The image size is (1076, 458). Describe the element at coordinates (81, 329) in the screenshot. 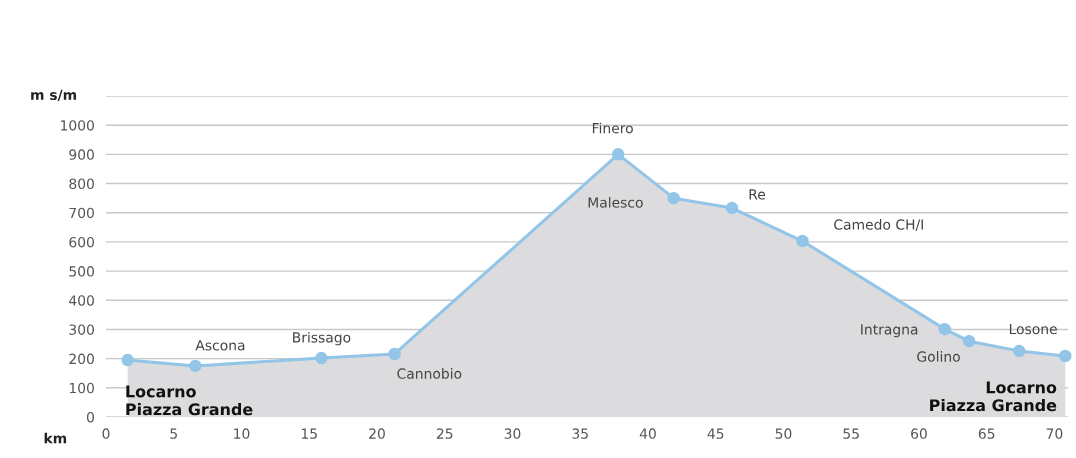

I see `y-tick-label: 300` at that location.